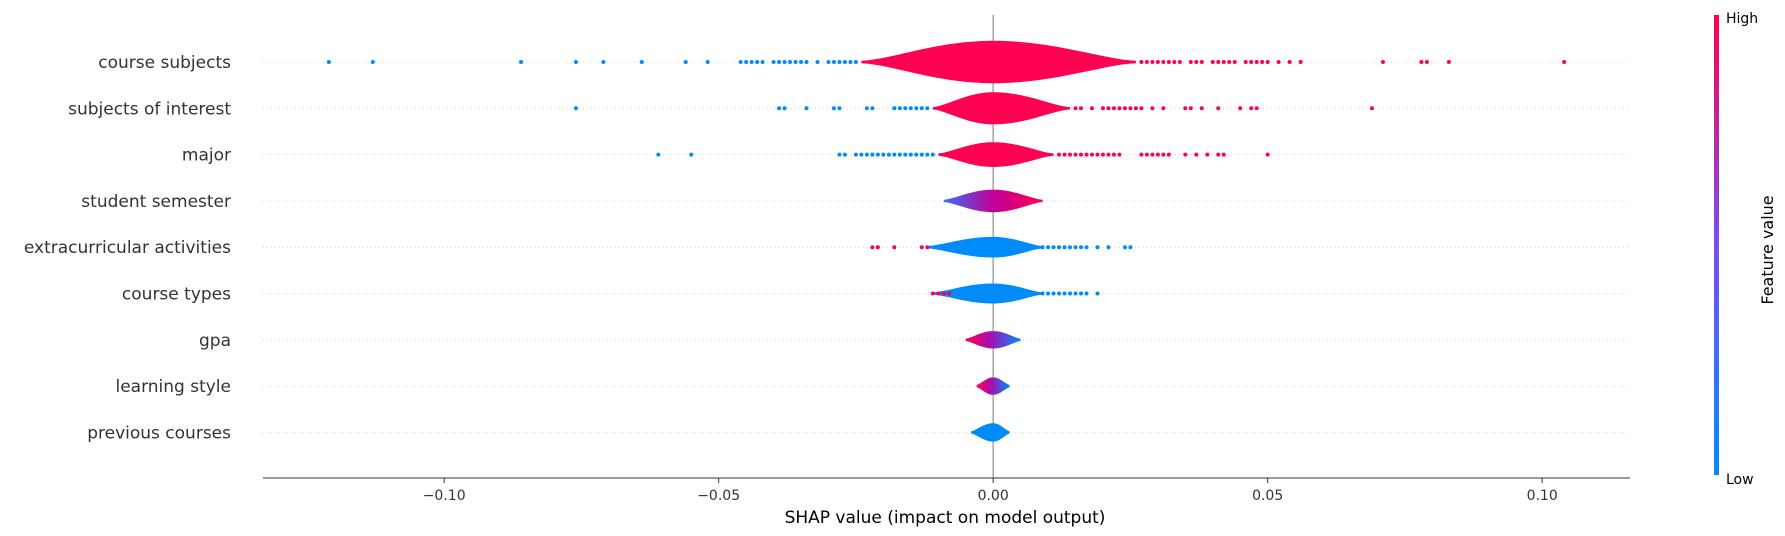 The width and height of the screenshot is (1785, 536). What do you see at coordinates (1716, 245) in the screenshot?
I see `colorbar-gradient` at bounding box center [1716, 245].